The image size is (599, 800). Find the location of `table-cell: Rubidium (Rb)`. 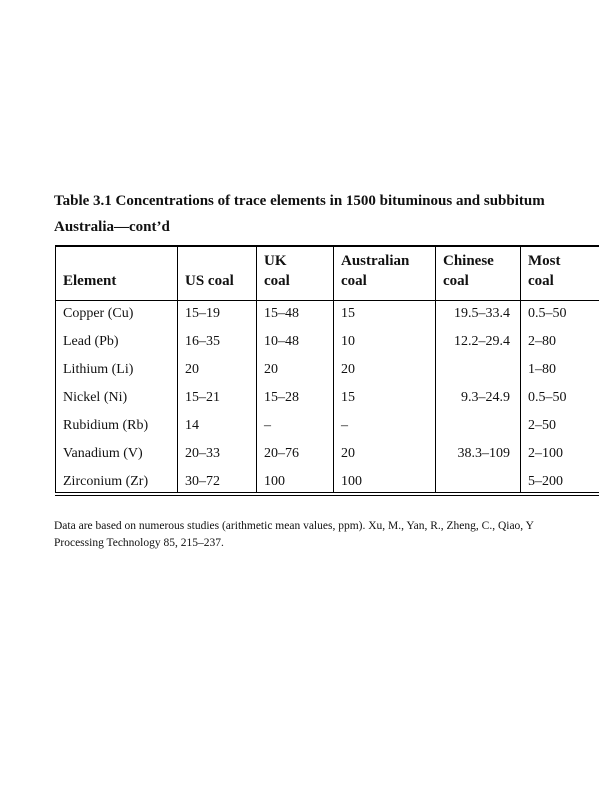

table-cell: Rubidium (Rb) is located at coordinates (106, 425).